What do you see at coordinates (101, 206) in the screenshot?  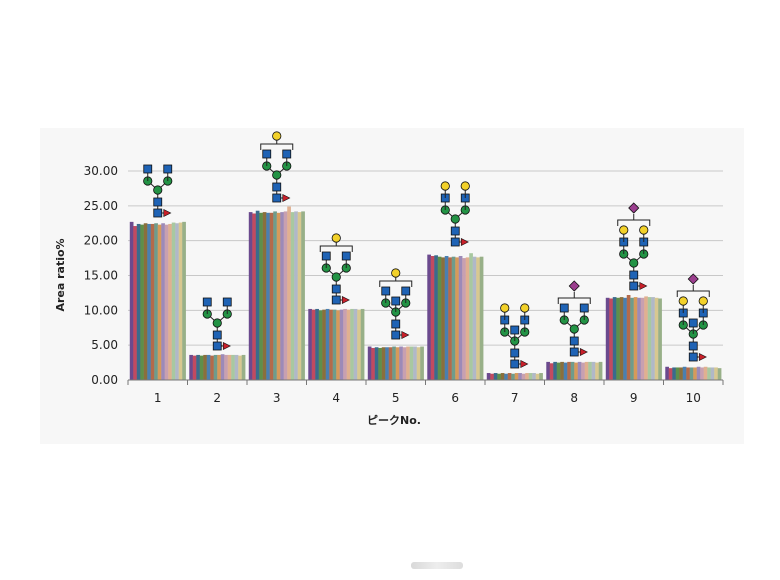 I see `y-tick-label: 25.00` at bounding box center [101, 206].